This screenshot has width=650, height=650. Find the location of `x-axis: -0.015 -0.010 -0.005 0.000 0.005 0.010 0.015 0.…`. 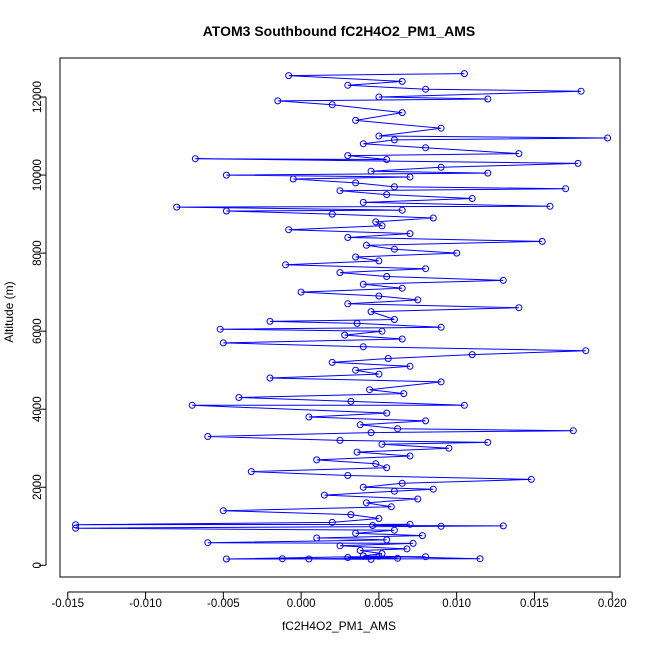

x-axis: -0.015 -0.010 -0.005 0.000 0.005 0.010 0.015 0.… is located at coordinates (339, 600).